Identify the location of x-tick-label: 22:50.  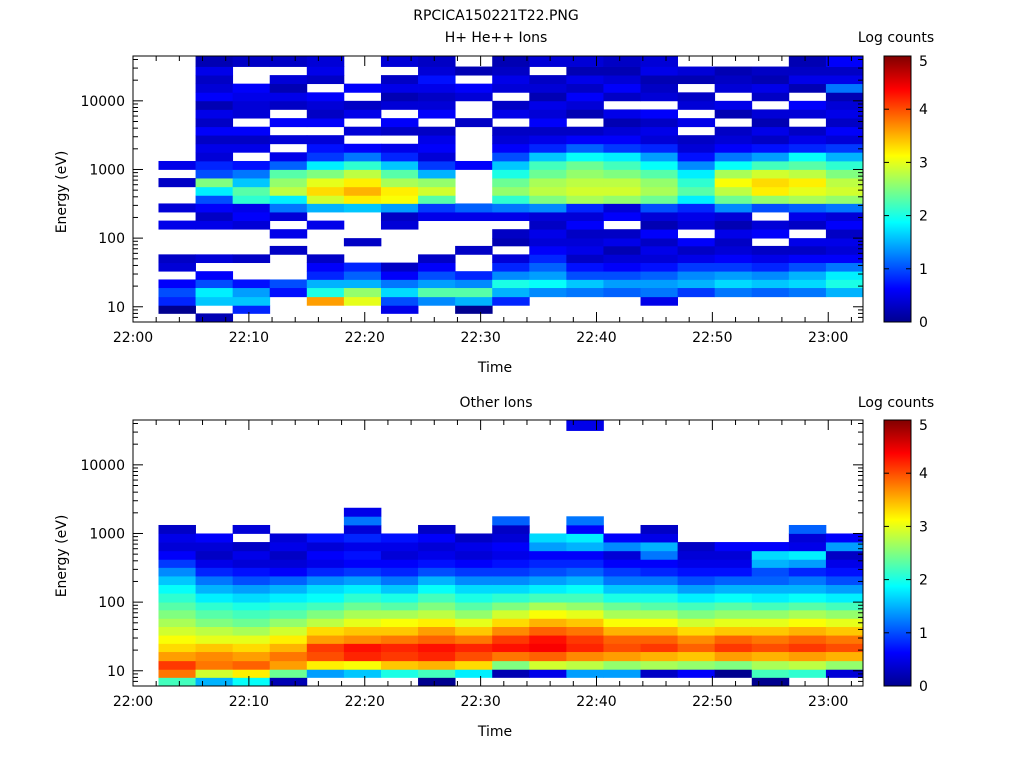
(712, 702).